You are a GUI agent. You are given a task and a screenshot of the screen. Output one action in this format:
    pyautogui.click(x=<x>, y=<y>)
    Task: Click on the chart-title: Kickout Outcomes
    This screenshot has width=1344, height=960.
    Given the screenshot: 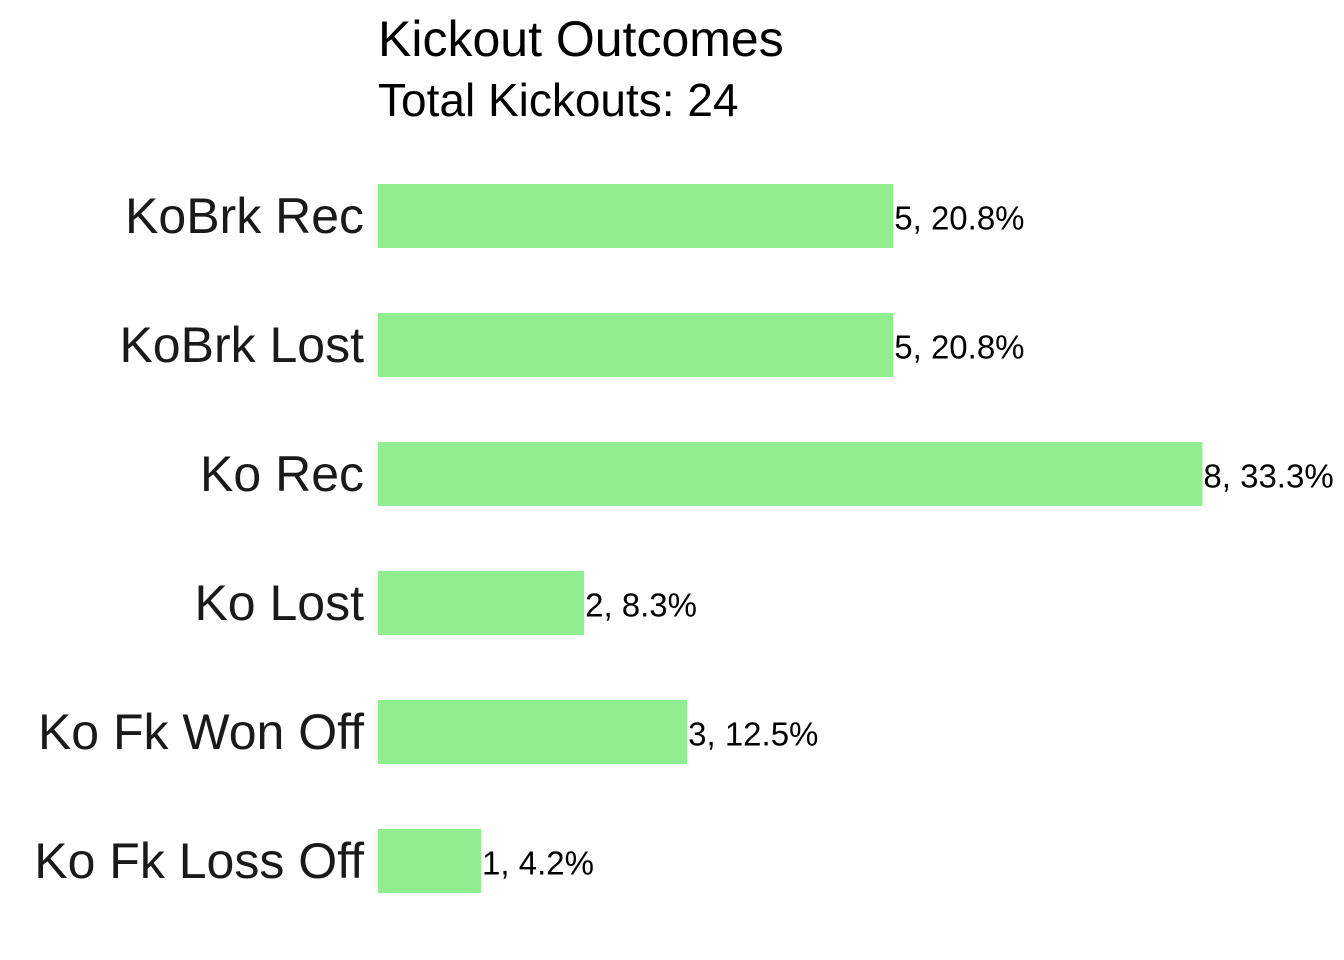 What is the action you would take?
    pyautogui.click(x=581, y=39)
    